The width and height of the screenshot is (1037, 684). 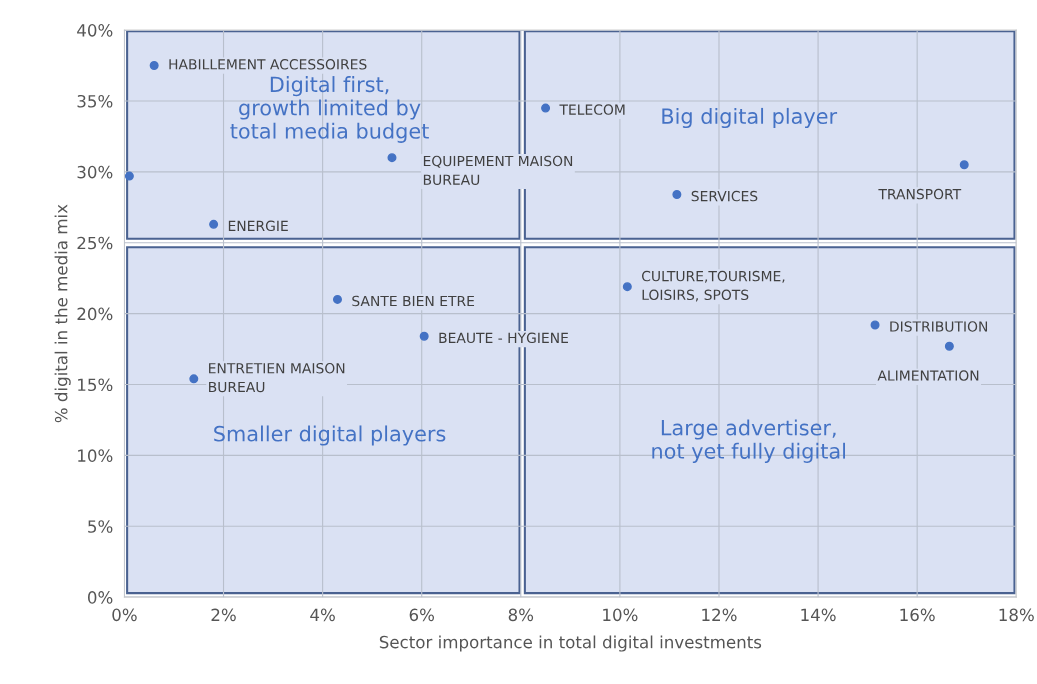 What do you see at coordinates (818, 615) in the screenshot?
I see `x-tick-label: 14%` at bounding box center [818, 615].